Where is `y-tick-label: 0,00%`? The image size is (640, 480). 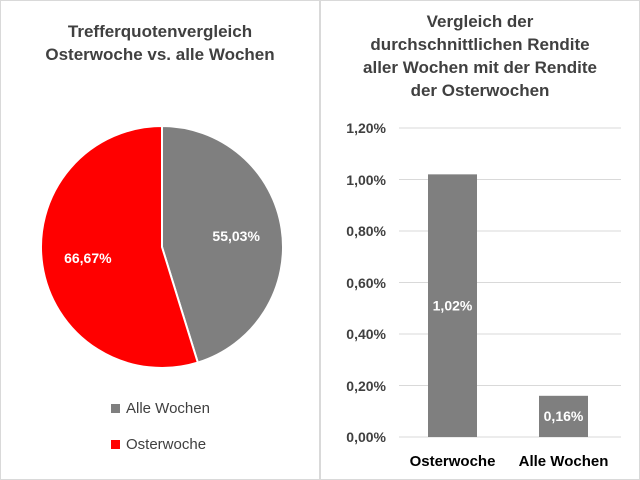 y-tick-label: 0,00% is located at coordinates (366, 437).